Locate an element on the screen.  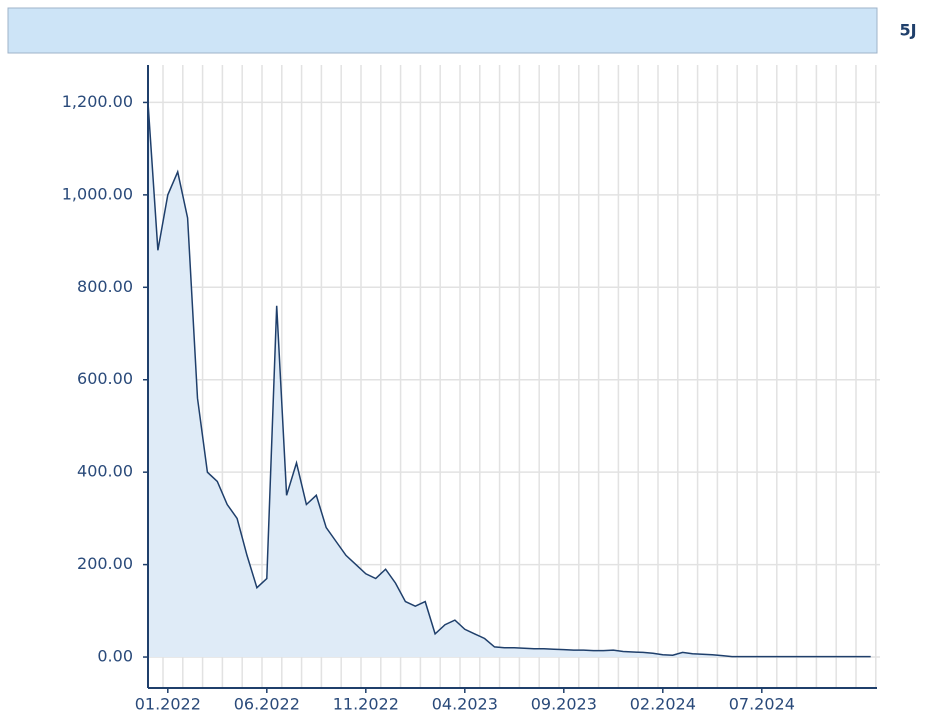
x-tick-label: 04.2023 is located at coordinates (465, 704).